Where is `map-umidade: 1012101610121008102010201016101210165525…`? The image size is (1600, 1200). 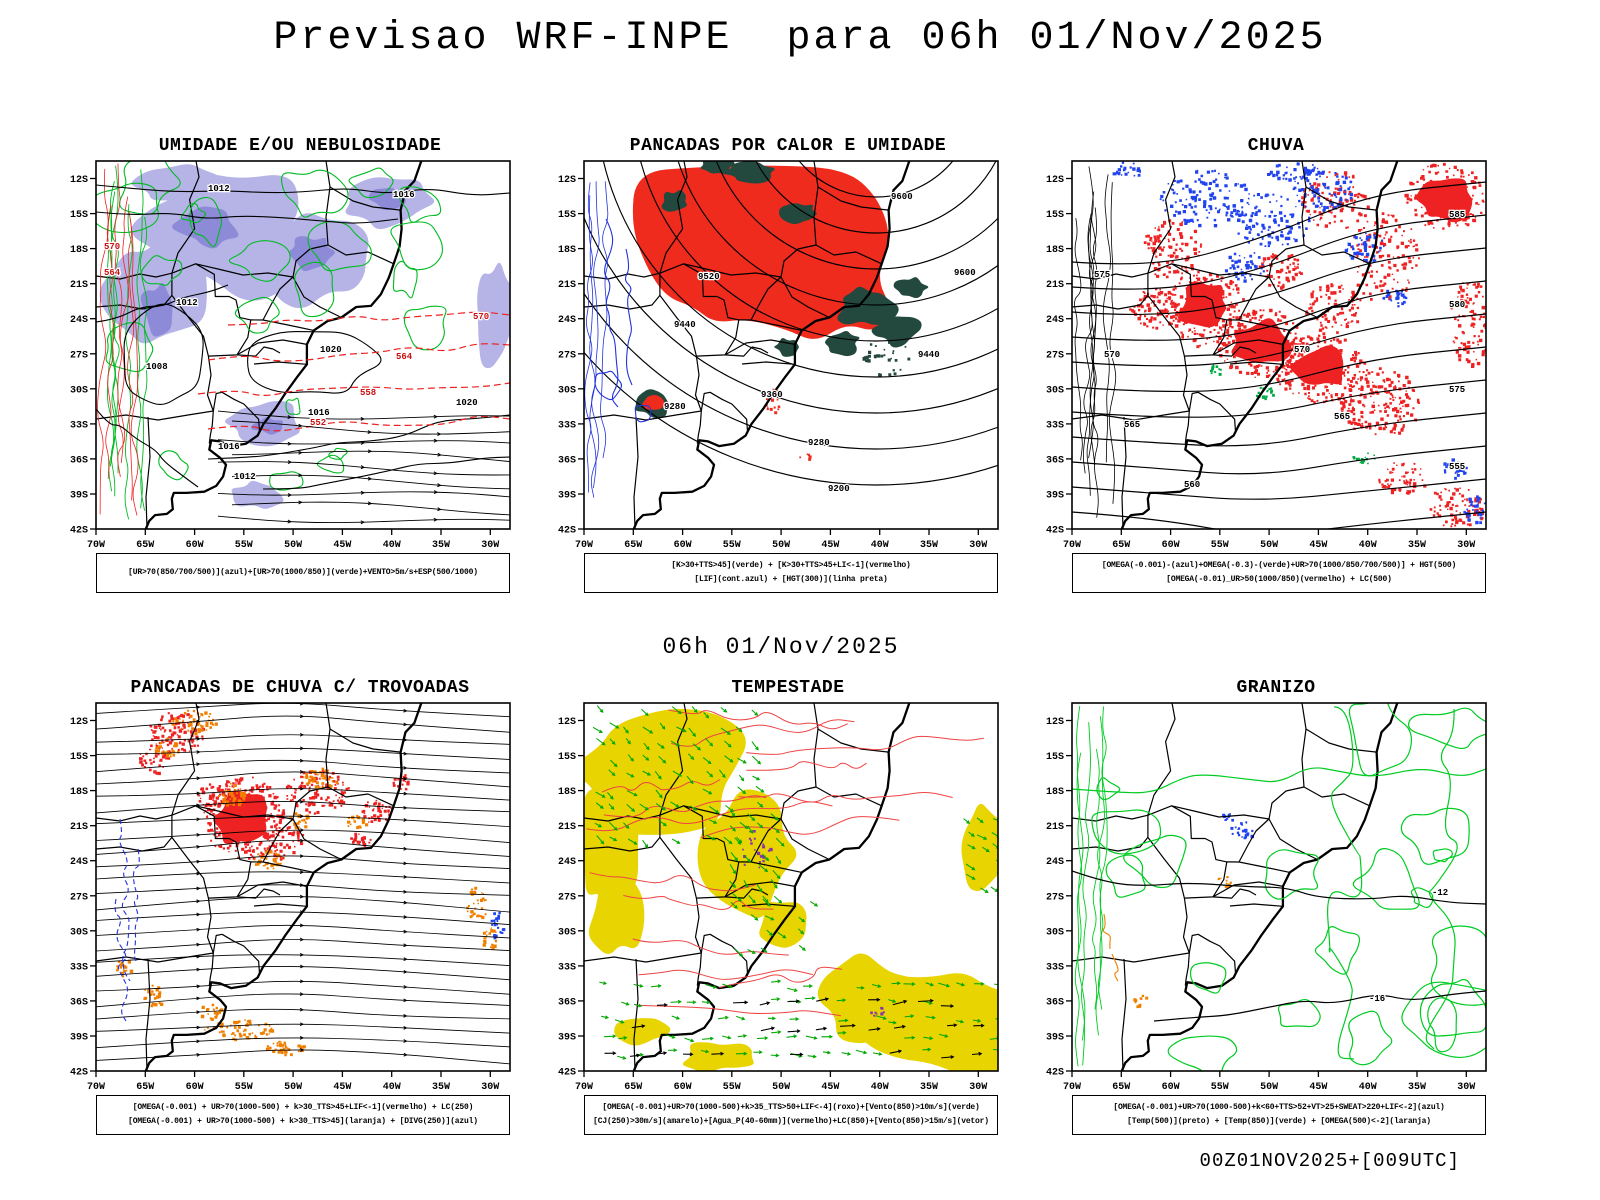 map-umidade: 1012101610121008102010201016101210165525… is located at coordinates (290, 355).